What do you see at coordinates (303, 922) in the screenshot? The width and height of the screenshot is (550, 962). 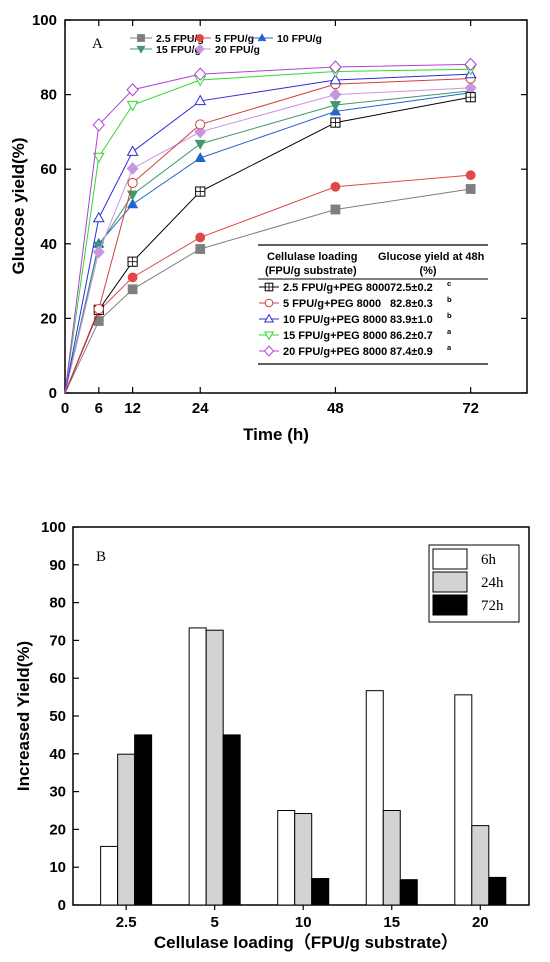 I see `x-tick-label-b: 10` at bounding box center [303, 922].